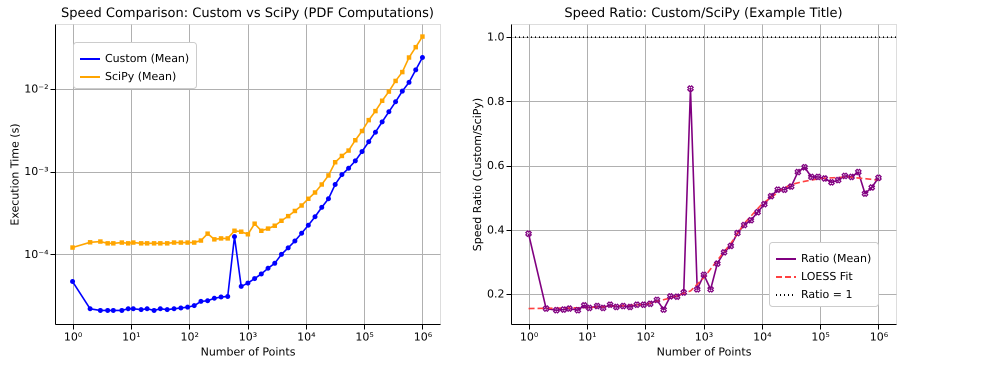 The height and width of the screenshot is (390, 989). What do you see at coordinates (495, 37) in the screenshot?
I see `y-tick-label: 1.0` at bounding box center [495, 37].